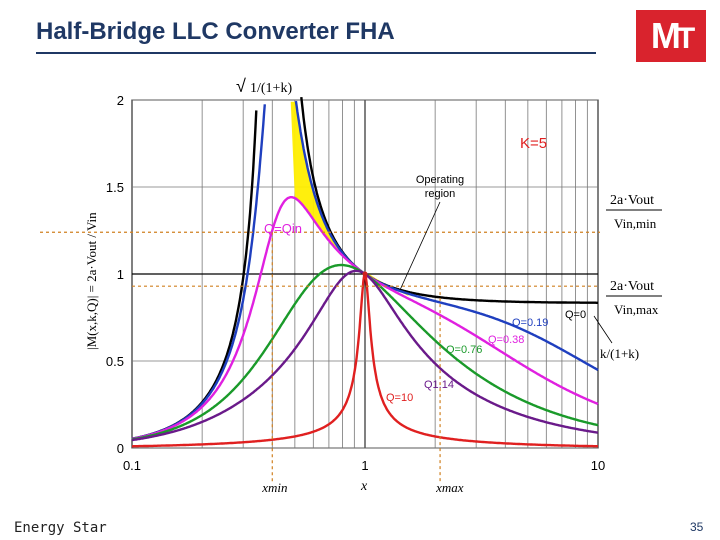 The width and height of the screenshot is (720, 540). I want to click on series-label: Q=0.76, so click(464, 350).